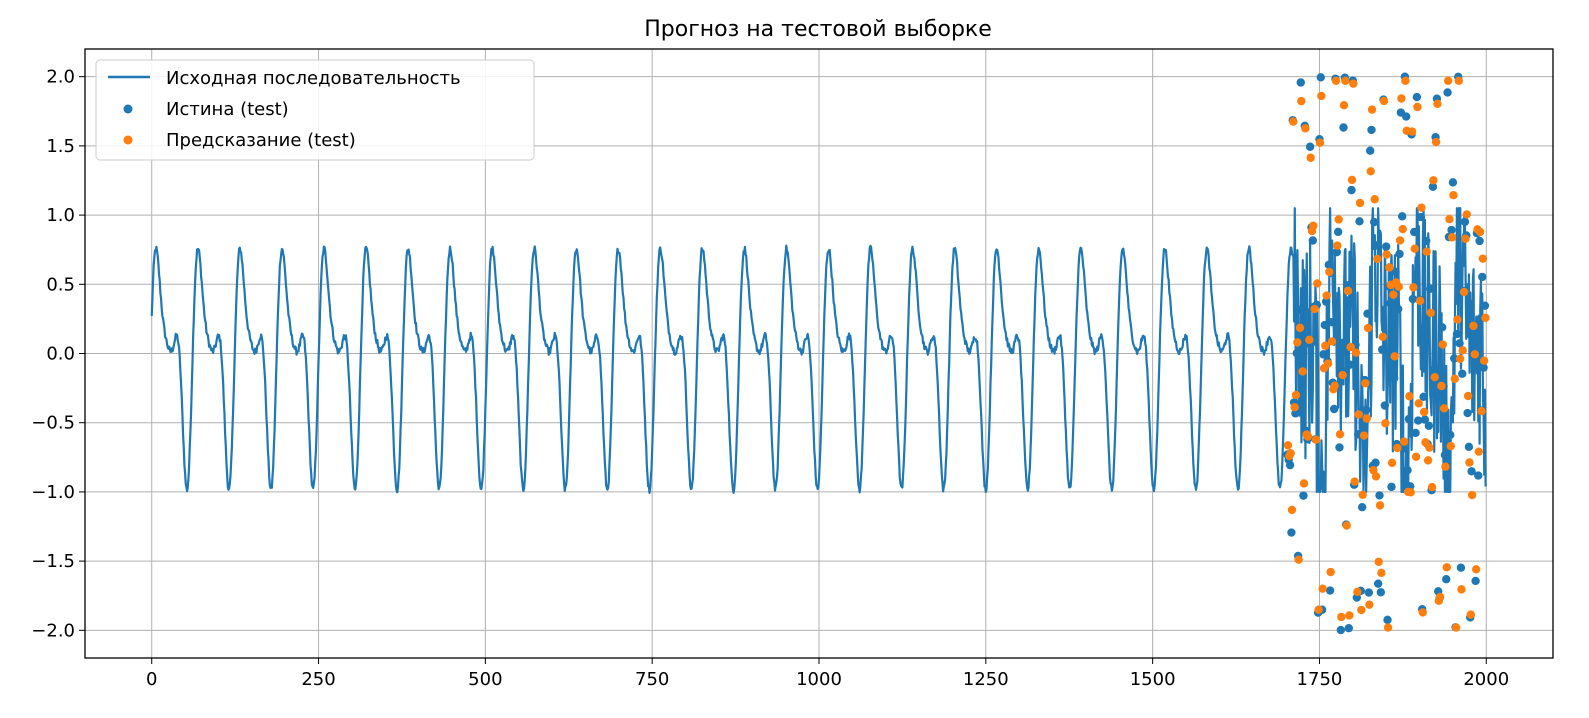 The image size is (1589, 718). Describe the element at coordinates (53, 561) in the screenshot. I see `y-tick-label: −1.5` at that location.